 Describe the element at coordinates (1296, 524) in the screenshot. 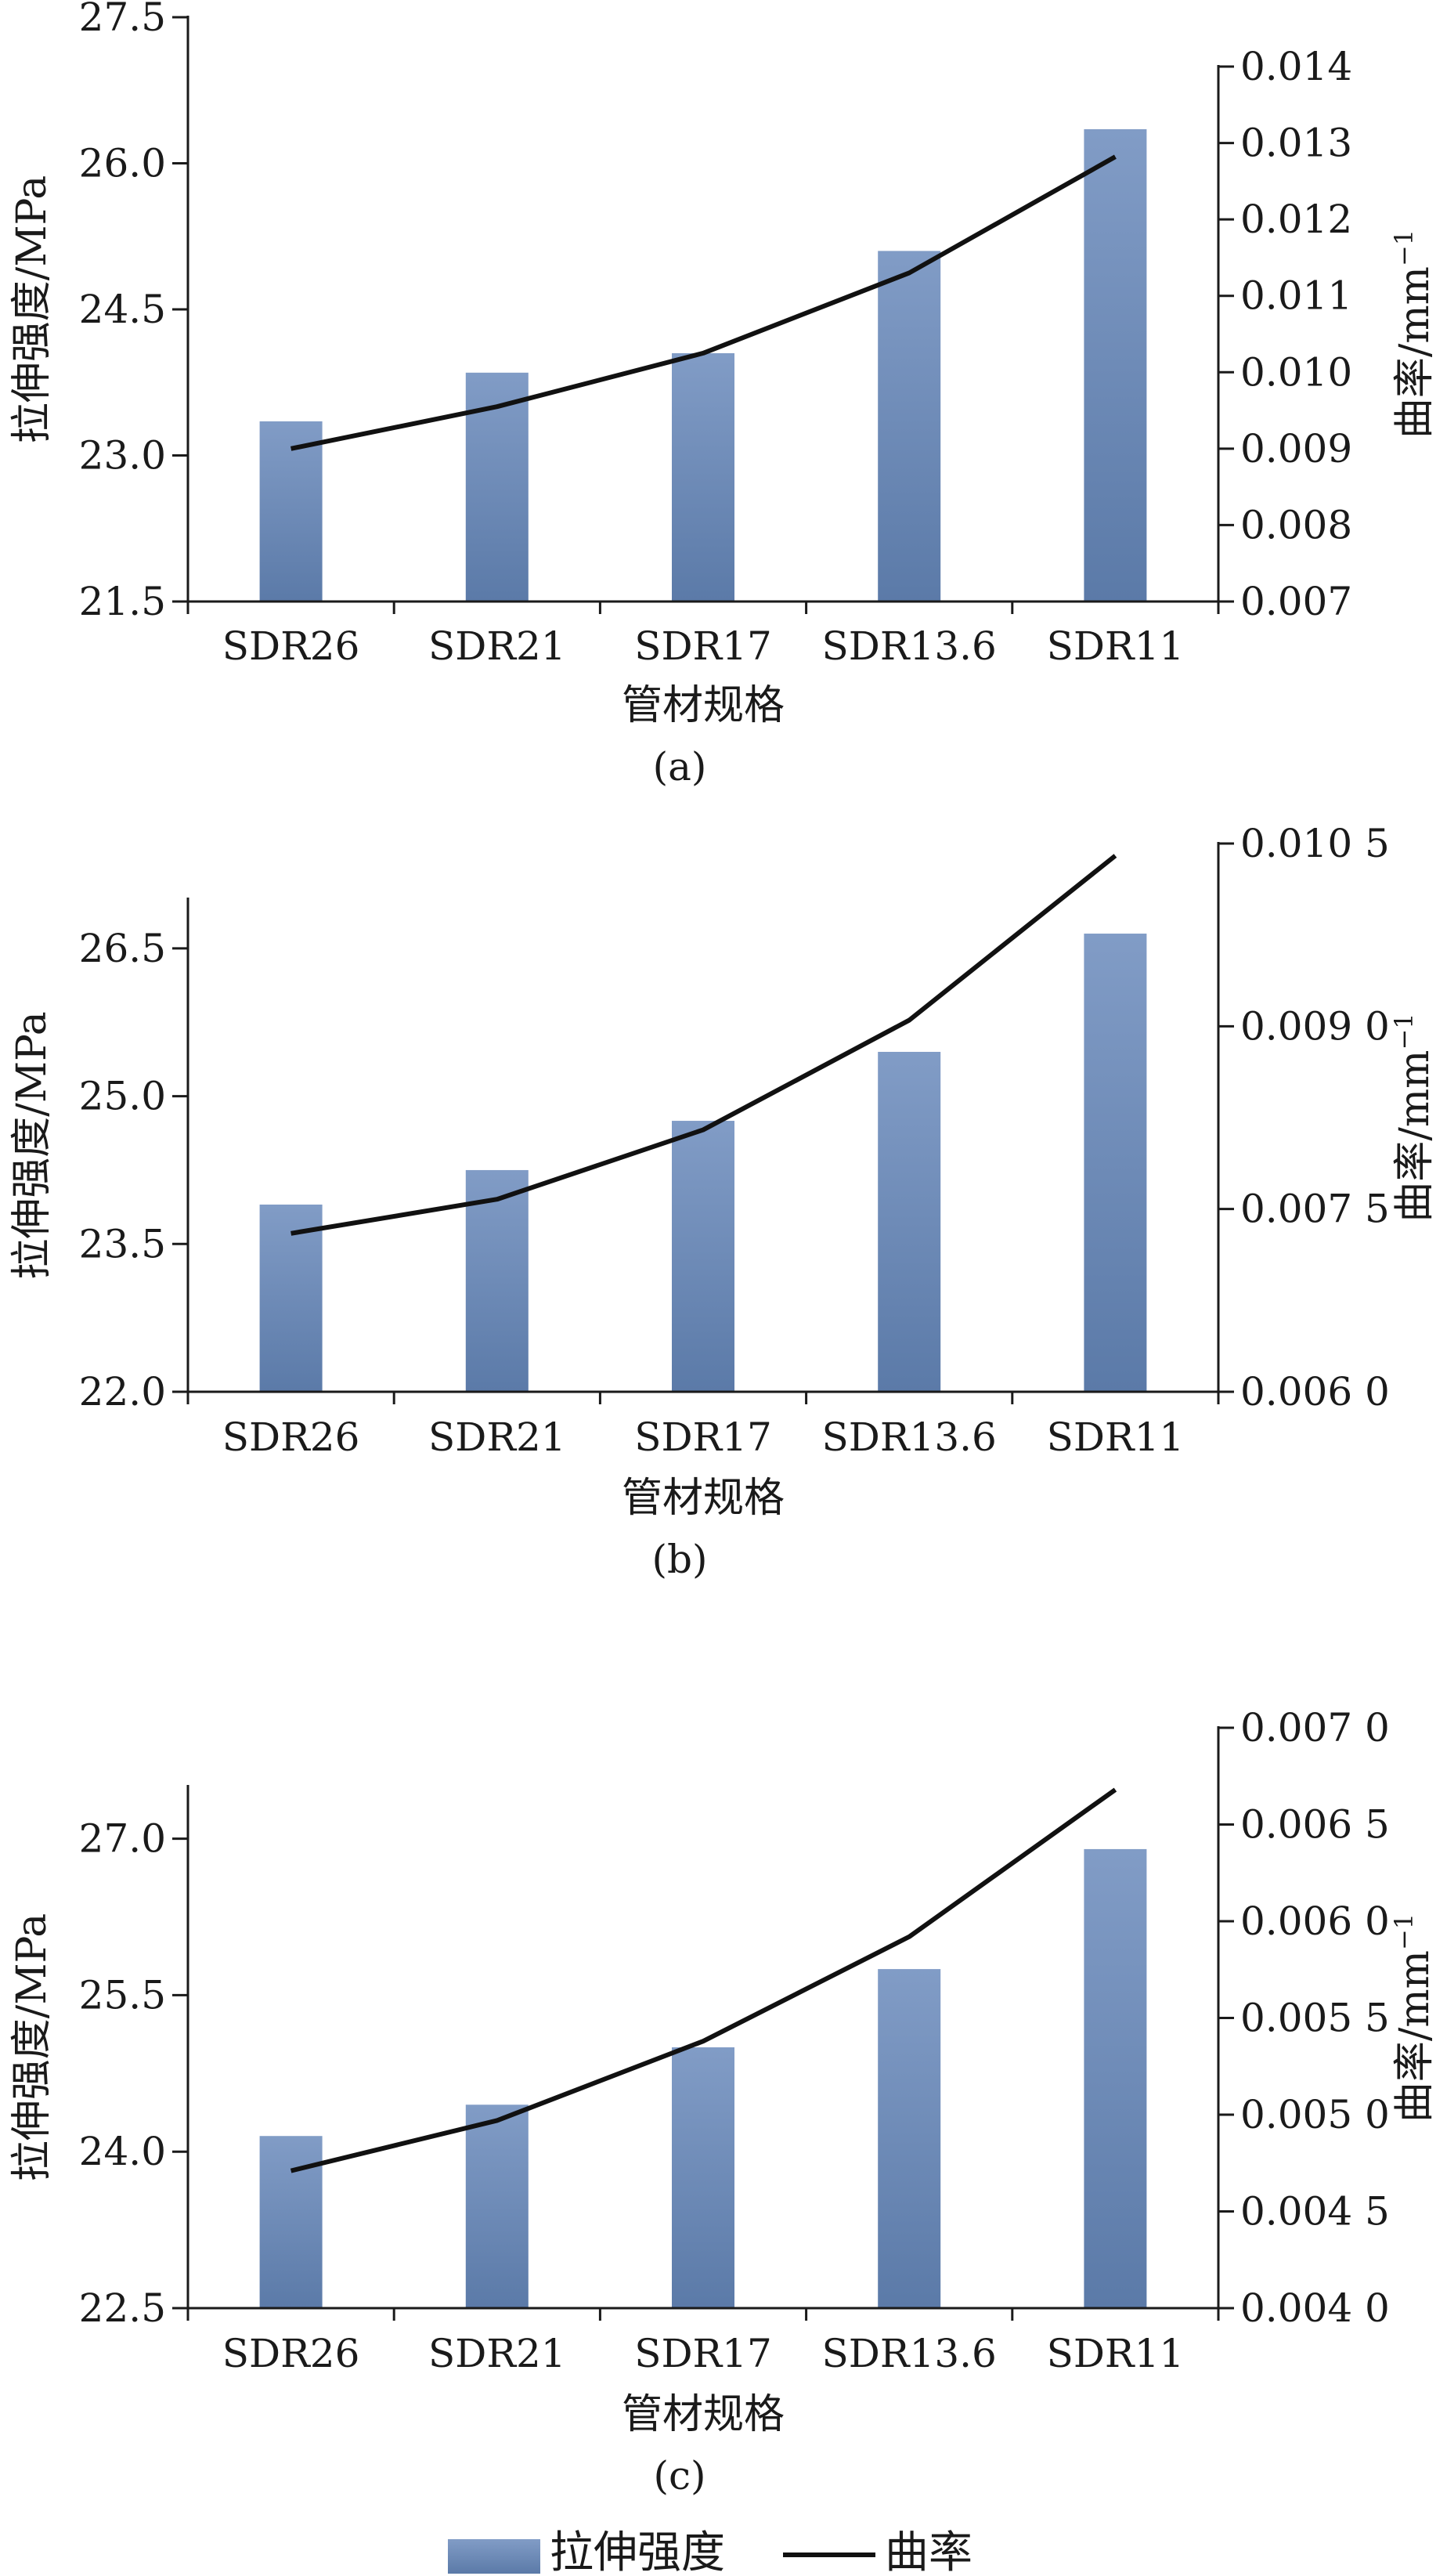

I see `y2-tick-label: 0.008` at that location.